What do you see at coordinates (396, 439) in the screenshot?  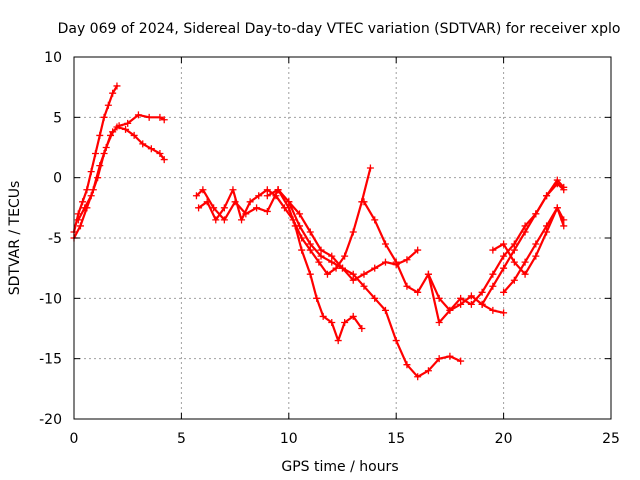 I see `x-tick-label: 15` at bounding box center [396, 439].